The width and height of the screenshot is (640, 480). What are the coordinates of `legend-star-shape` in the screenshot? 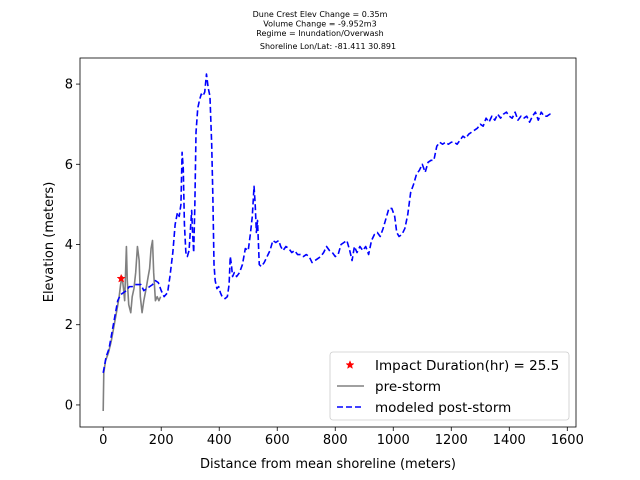 It's located at (350, 364).